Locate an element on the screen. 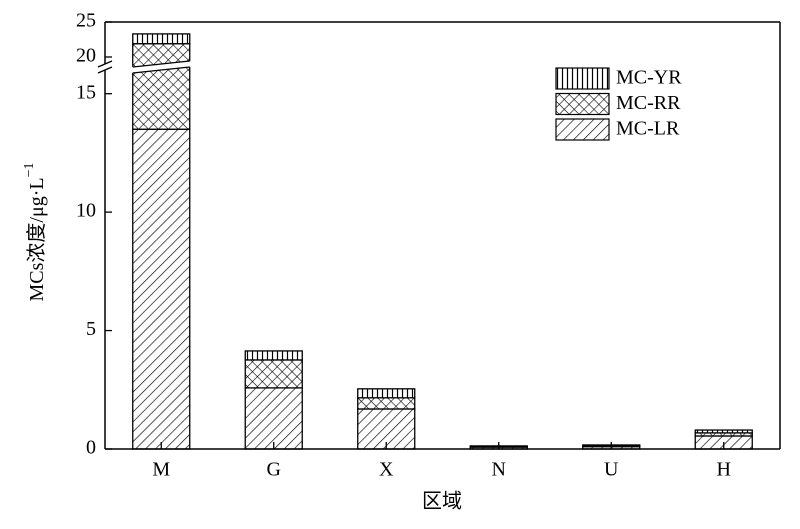 The image size is (800, 529). x-tick-label: N is located at coordinates (499, 470).